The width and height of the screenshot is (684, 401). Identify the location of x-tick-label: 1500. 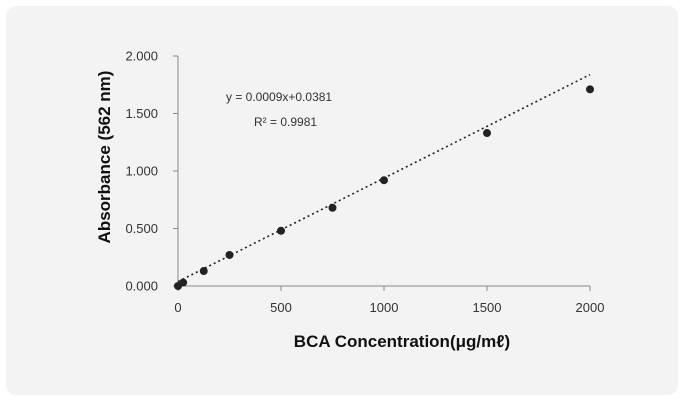
(487, 307).